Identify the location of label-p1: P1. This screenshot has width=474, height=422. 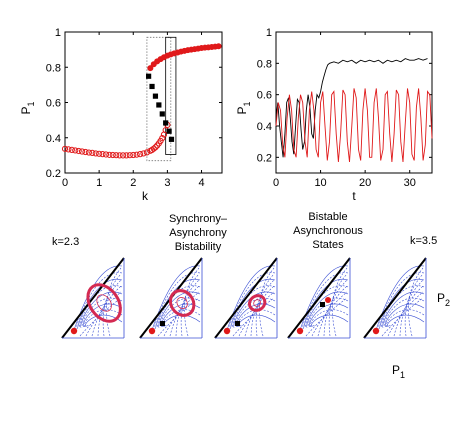
(398, 371).